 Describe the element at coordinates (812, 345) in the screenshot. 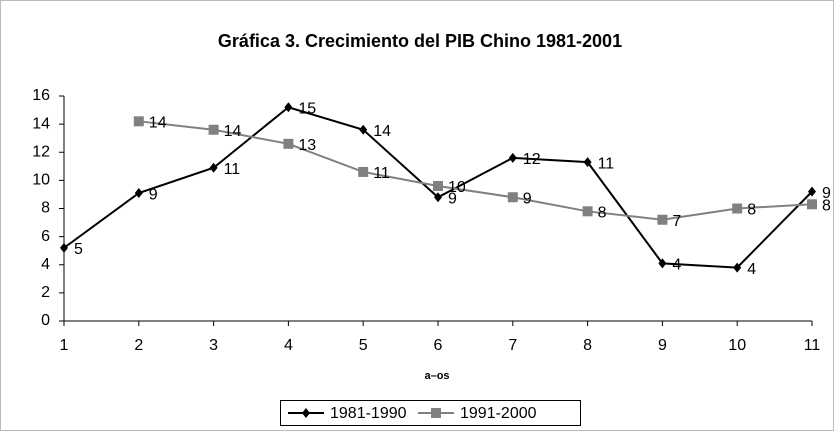

I see `x-tick-label: 11` at that location.